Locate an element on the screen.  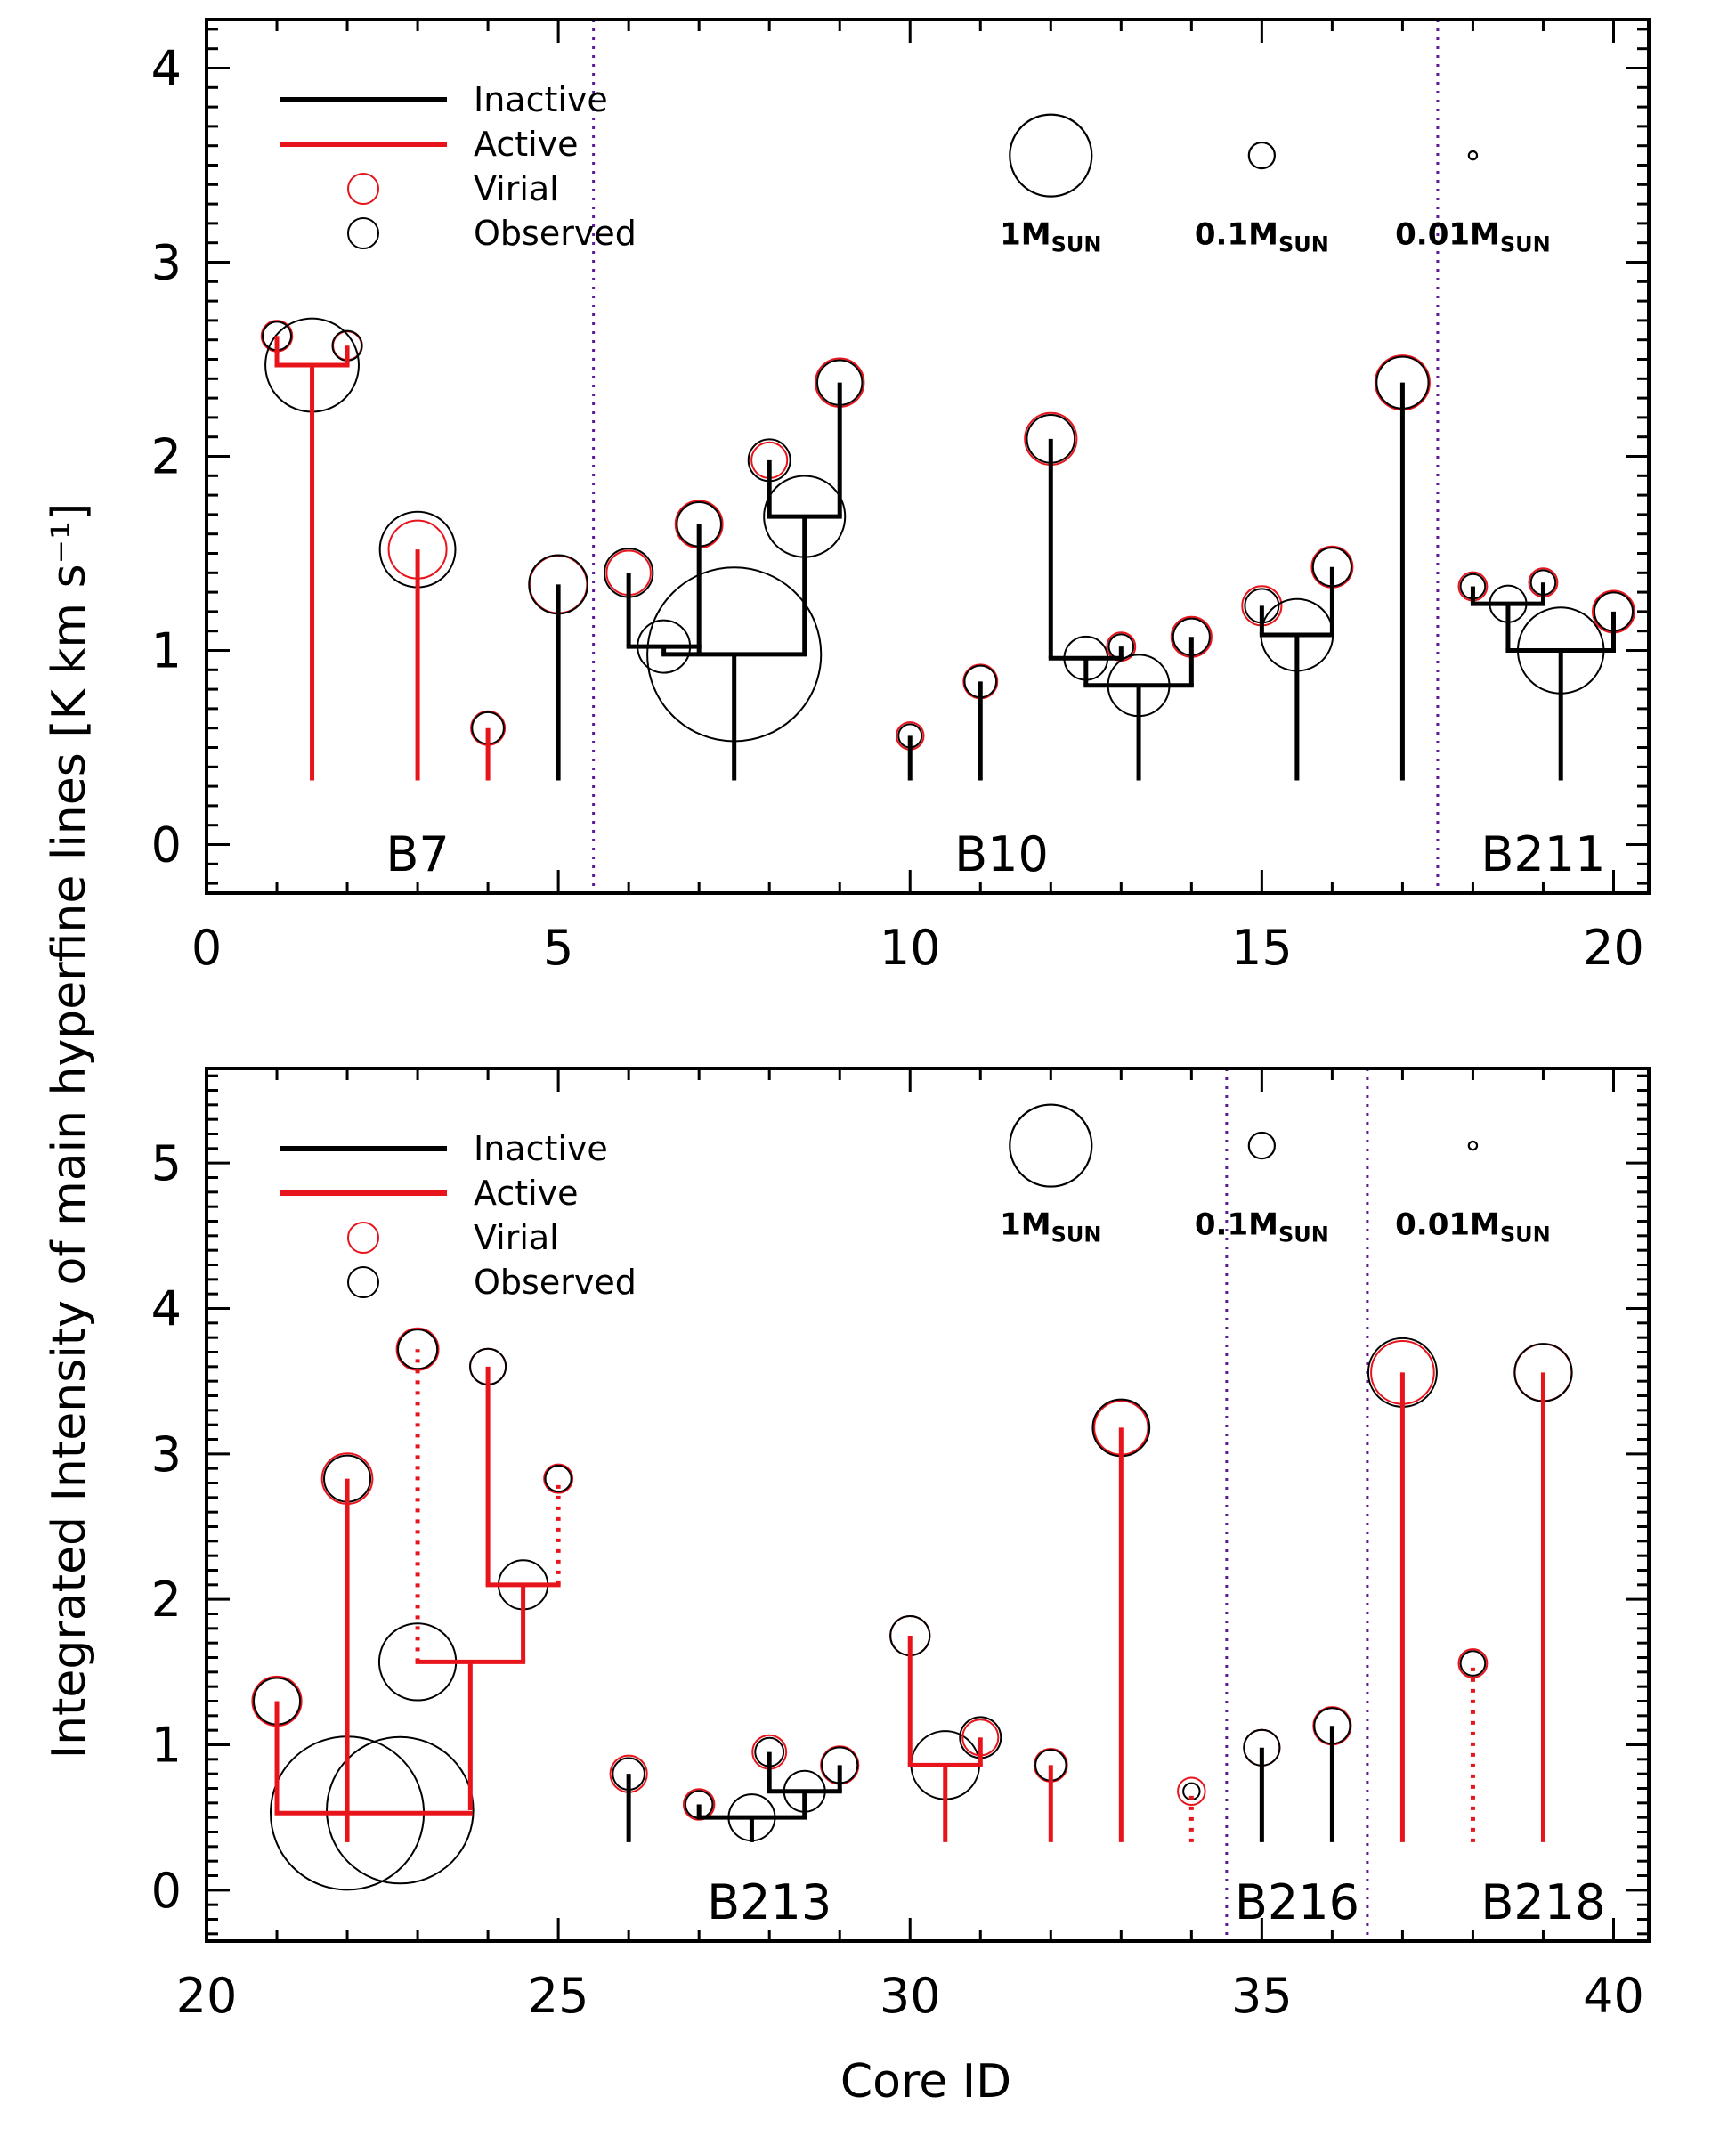
x-tick-label: 5 is located at coordinates (558, 948).